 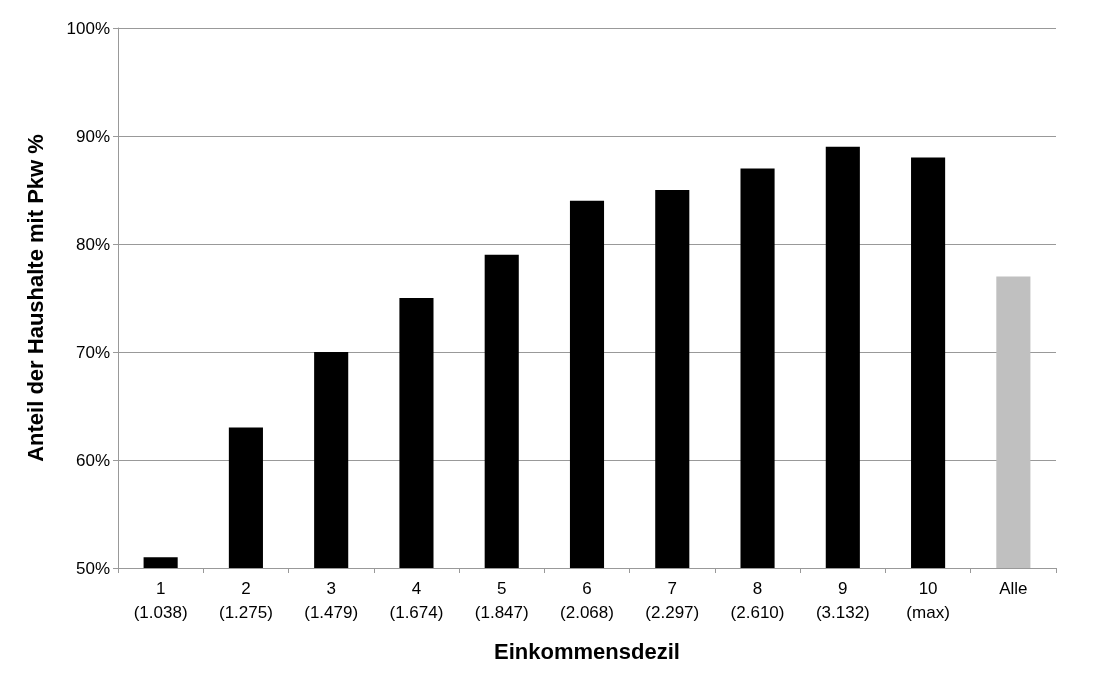 What do you see at coordinates (501, 600) in the screenshot?
I see `x-tick-label: 5 (1.847)` at bounding box center [501, 600].